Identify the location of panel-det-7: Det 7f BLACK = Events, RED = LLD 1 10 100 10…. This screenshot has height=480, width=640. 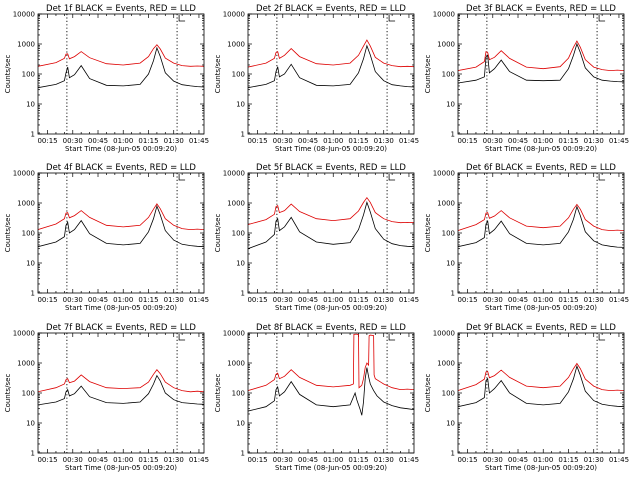
(106, 397).